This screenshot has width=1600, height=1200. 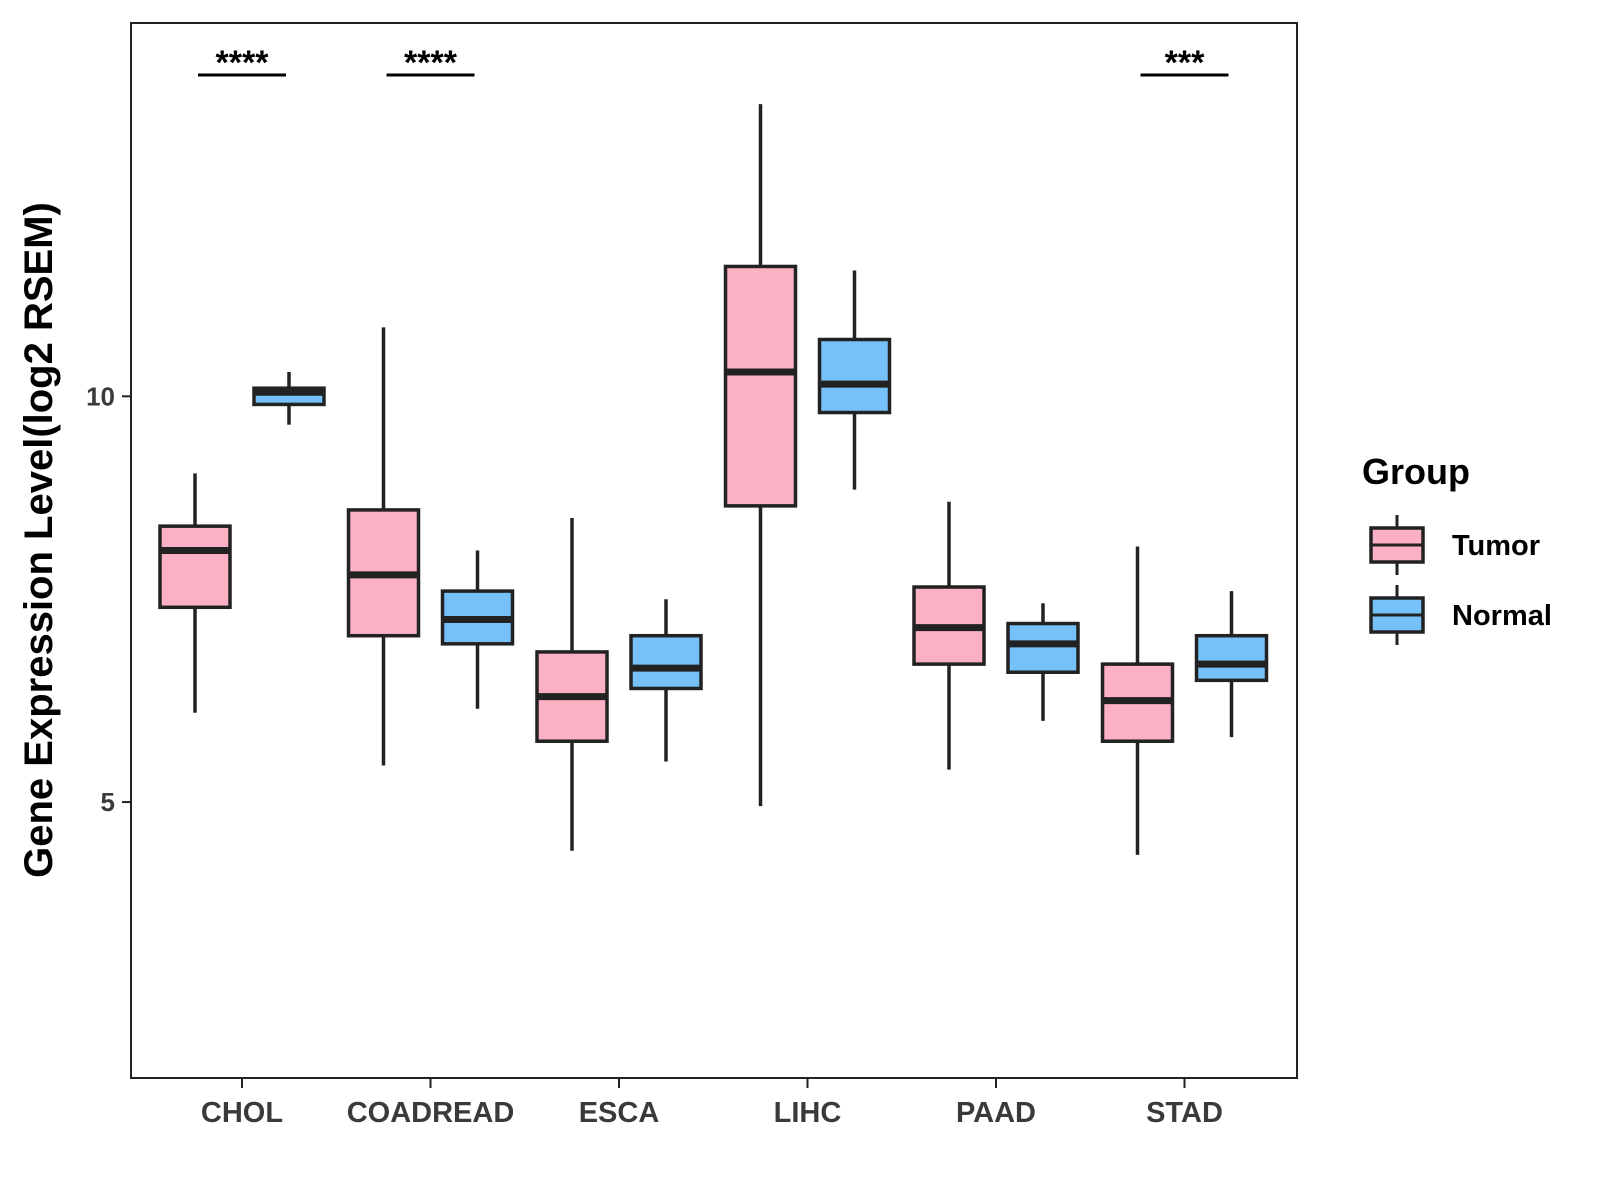 I want to click on x-tick-label: STAD, so click(x=1184, y=1113).